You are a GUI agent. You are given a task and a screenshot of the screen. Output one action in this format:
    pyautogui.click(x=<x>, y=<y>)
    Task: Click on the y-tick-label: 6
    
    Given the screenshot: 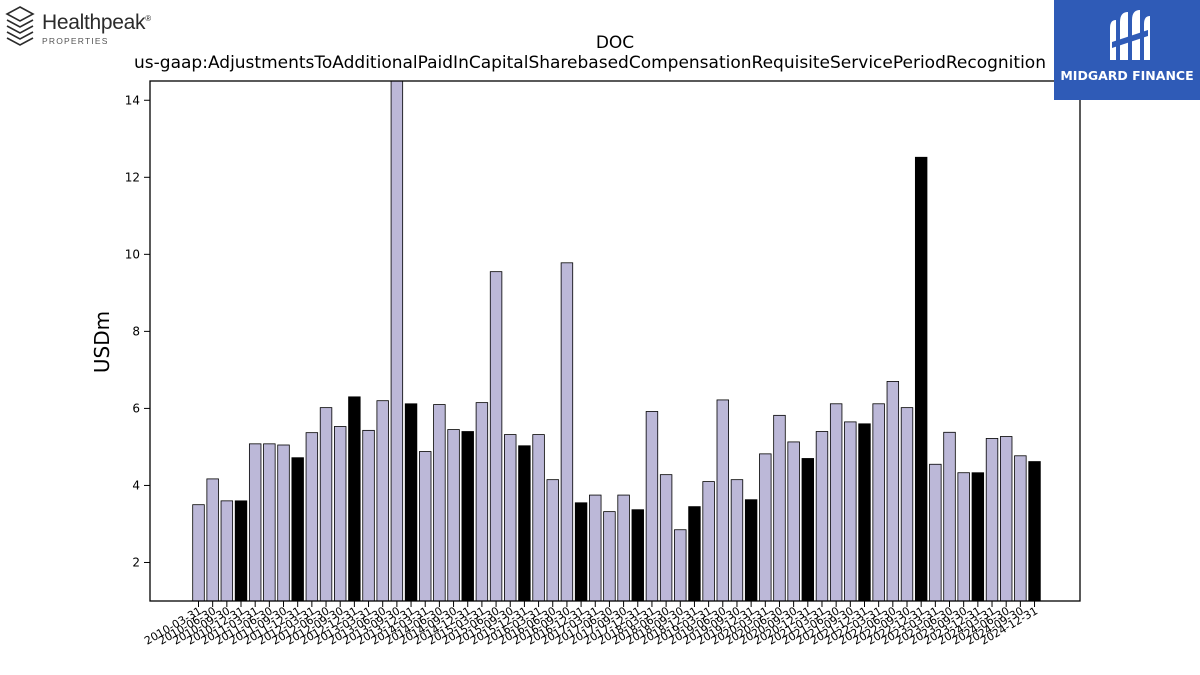 What is the action you would take?
    pyautogui.click(x=136, y=408)
    